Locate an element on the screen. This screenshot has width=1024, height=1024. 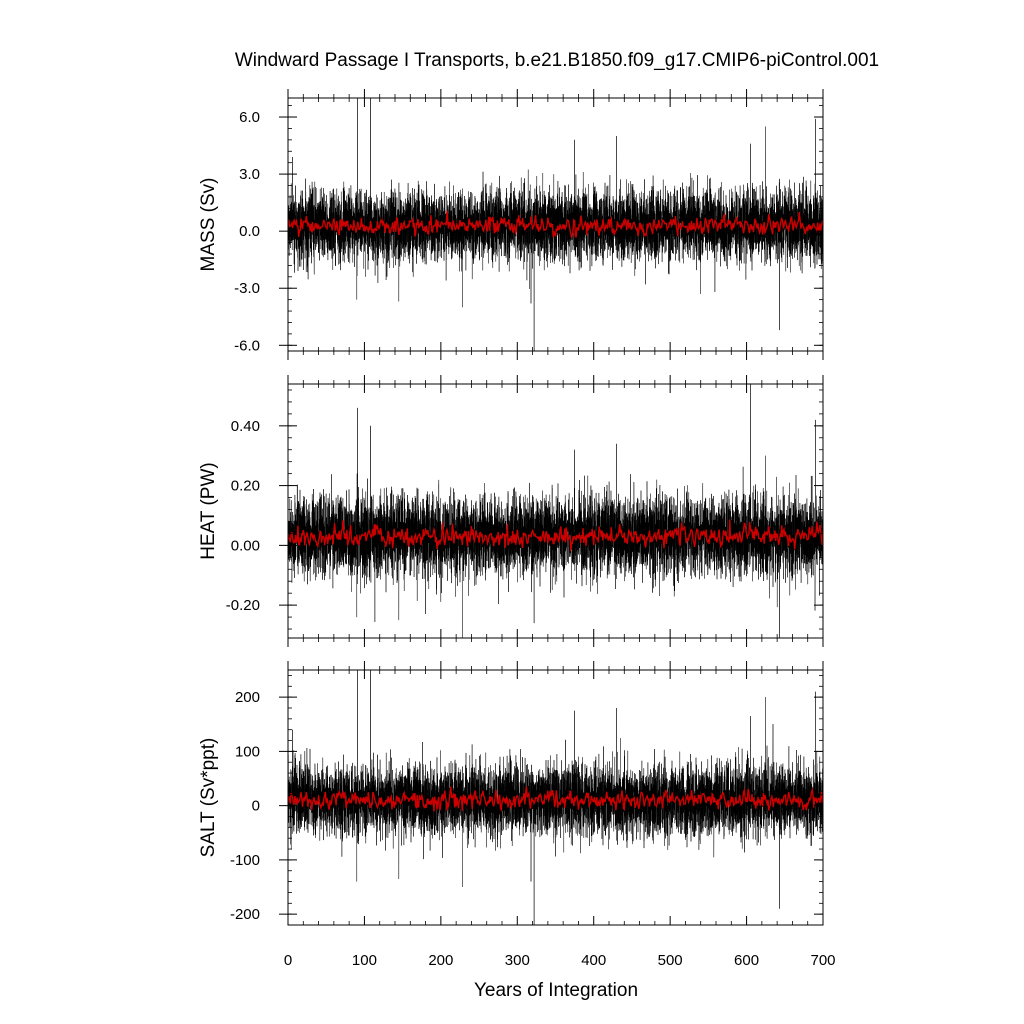
y-tick-label: -100 is located at coordinates (245, 860).